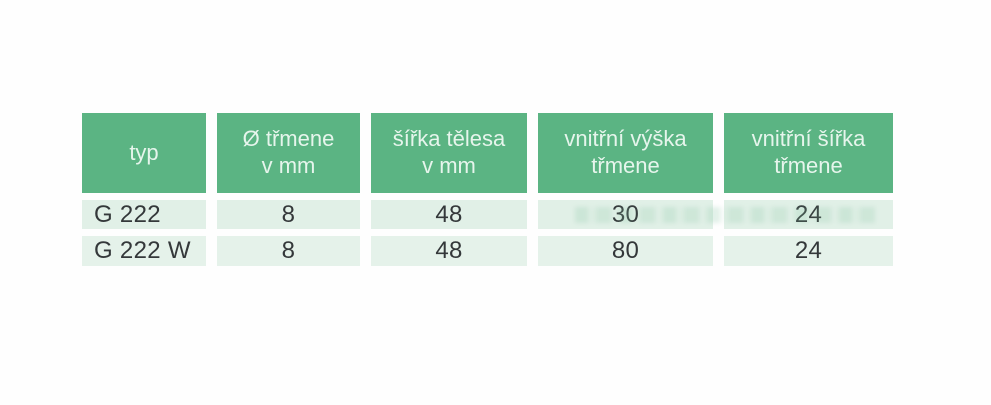  Describe the element at coordinates (449, 251) in the screenshot. I see `row2-cell-body-width: 48` at that location.